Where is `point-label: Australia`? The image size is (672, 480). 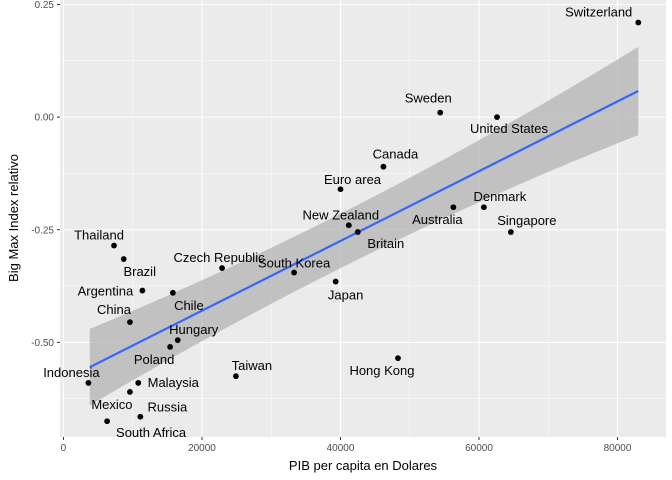 point-label: Australia is located at coordinates (437, 219).